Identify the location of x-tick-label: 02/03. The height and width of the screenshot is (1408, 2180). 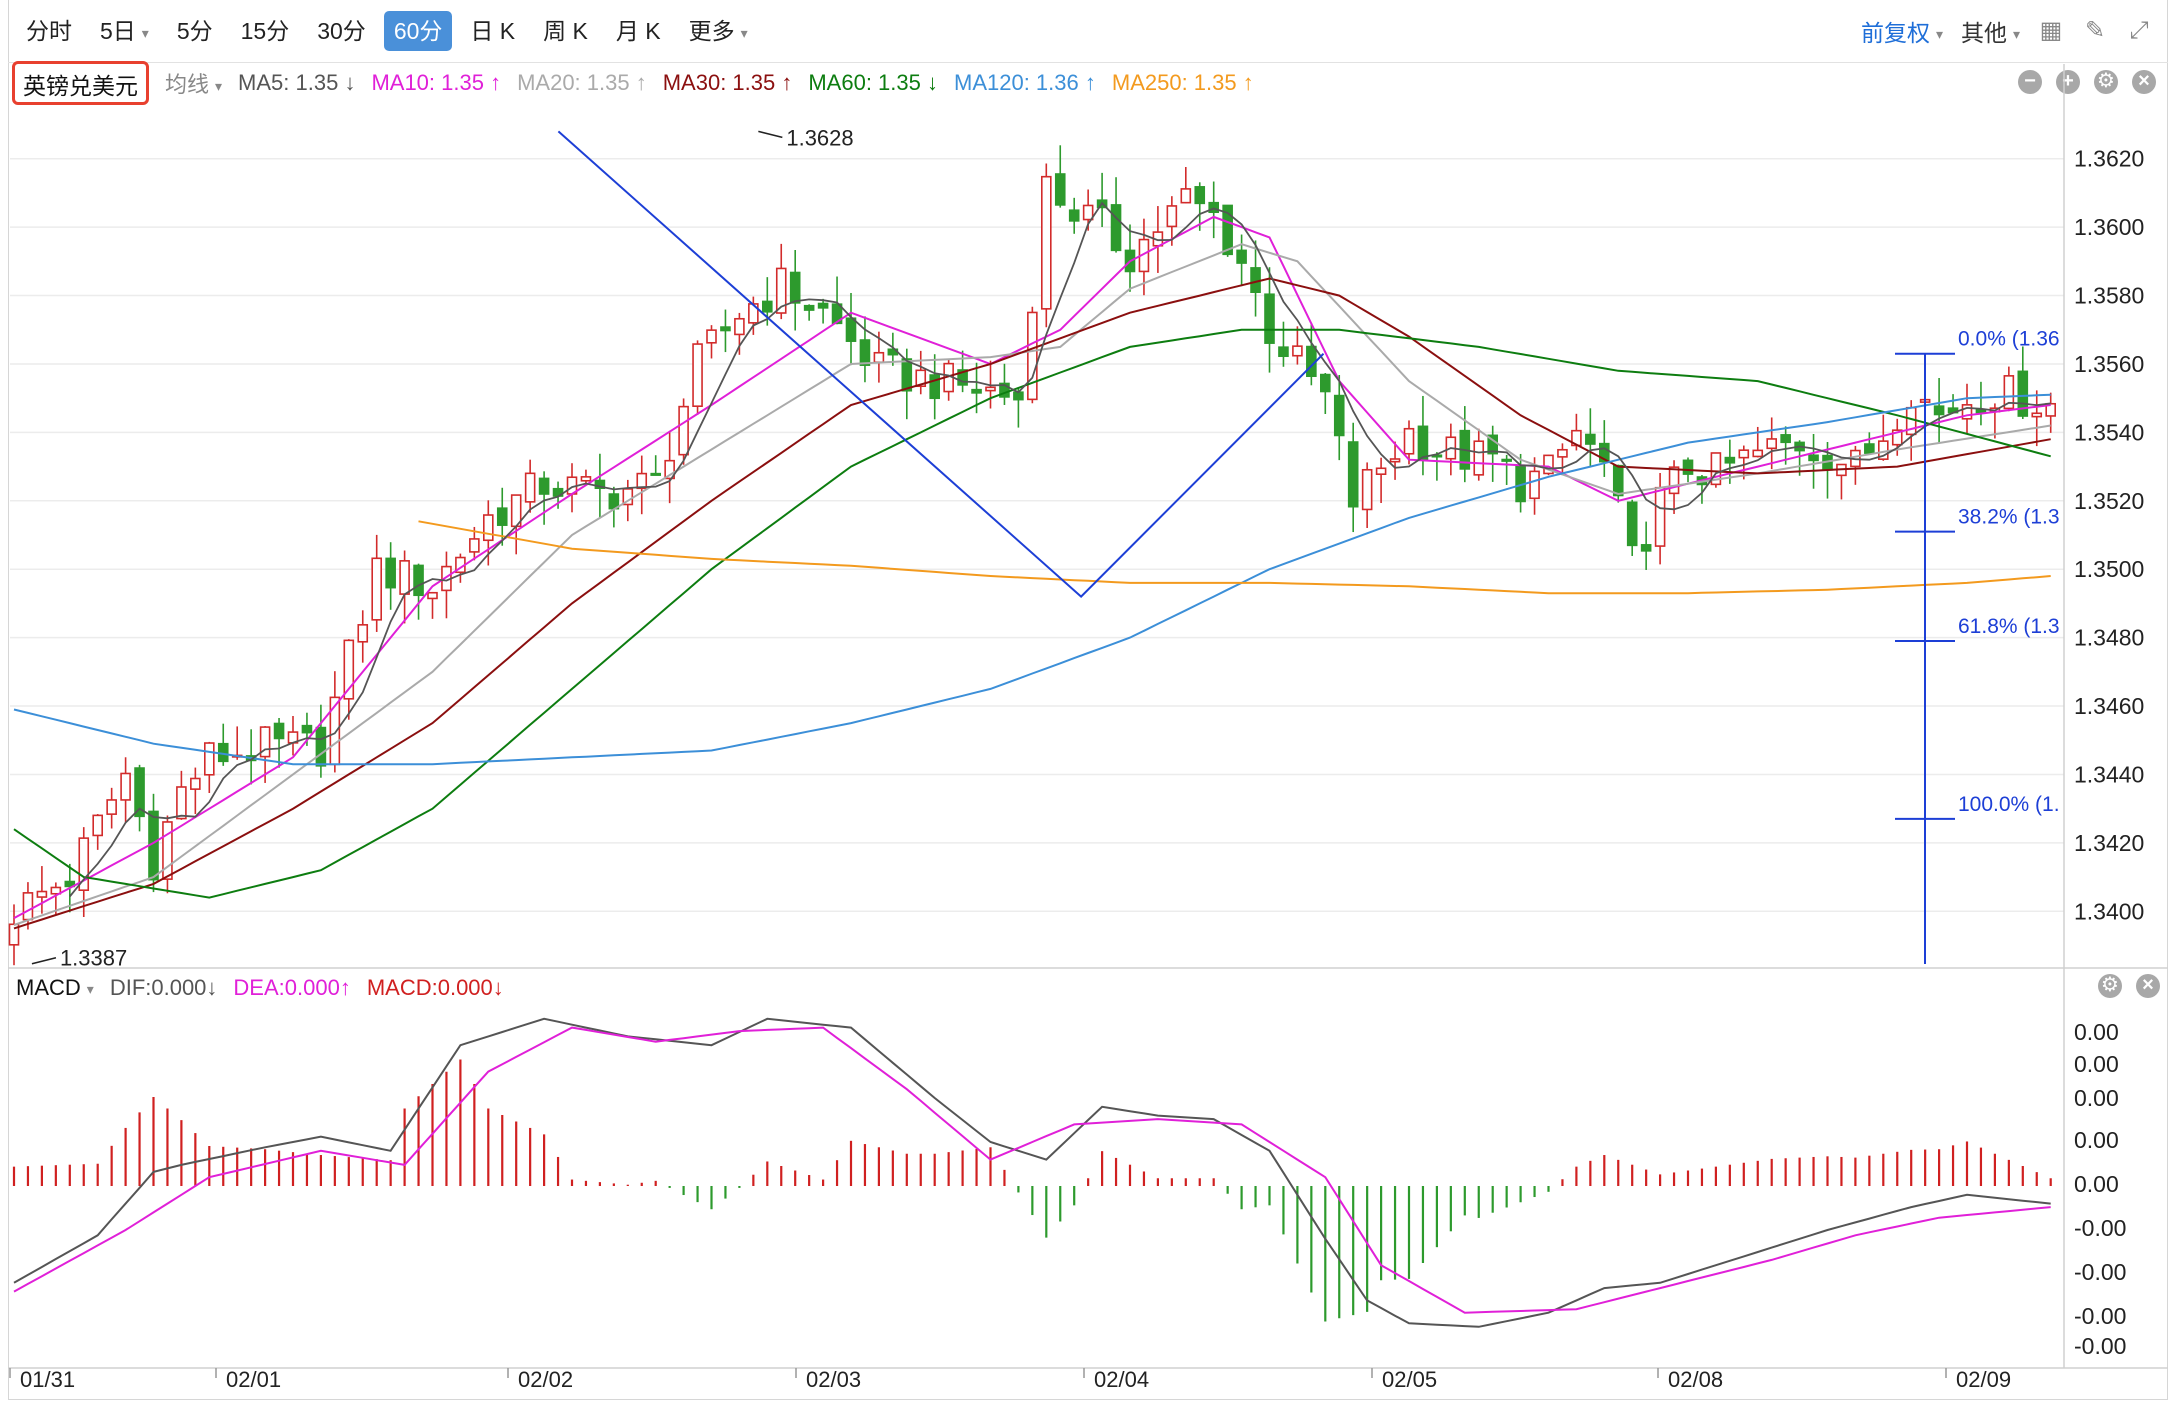
(833, 1379).